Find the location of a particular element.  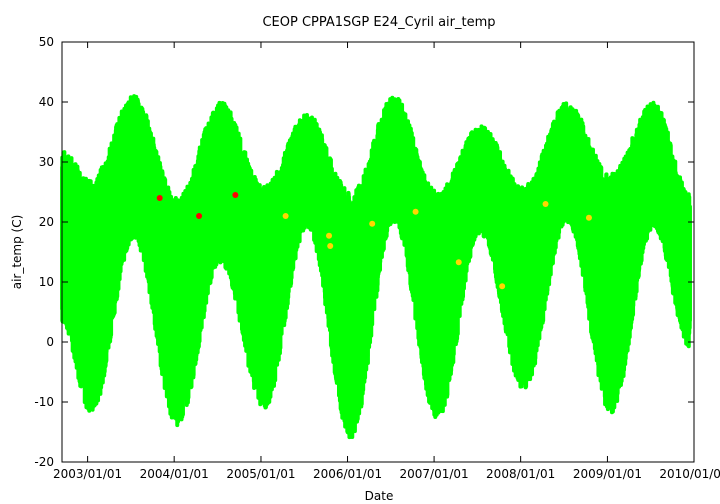

x-tick-label: 2004/01/01 is located at coordinates (174, 474).